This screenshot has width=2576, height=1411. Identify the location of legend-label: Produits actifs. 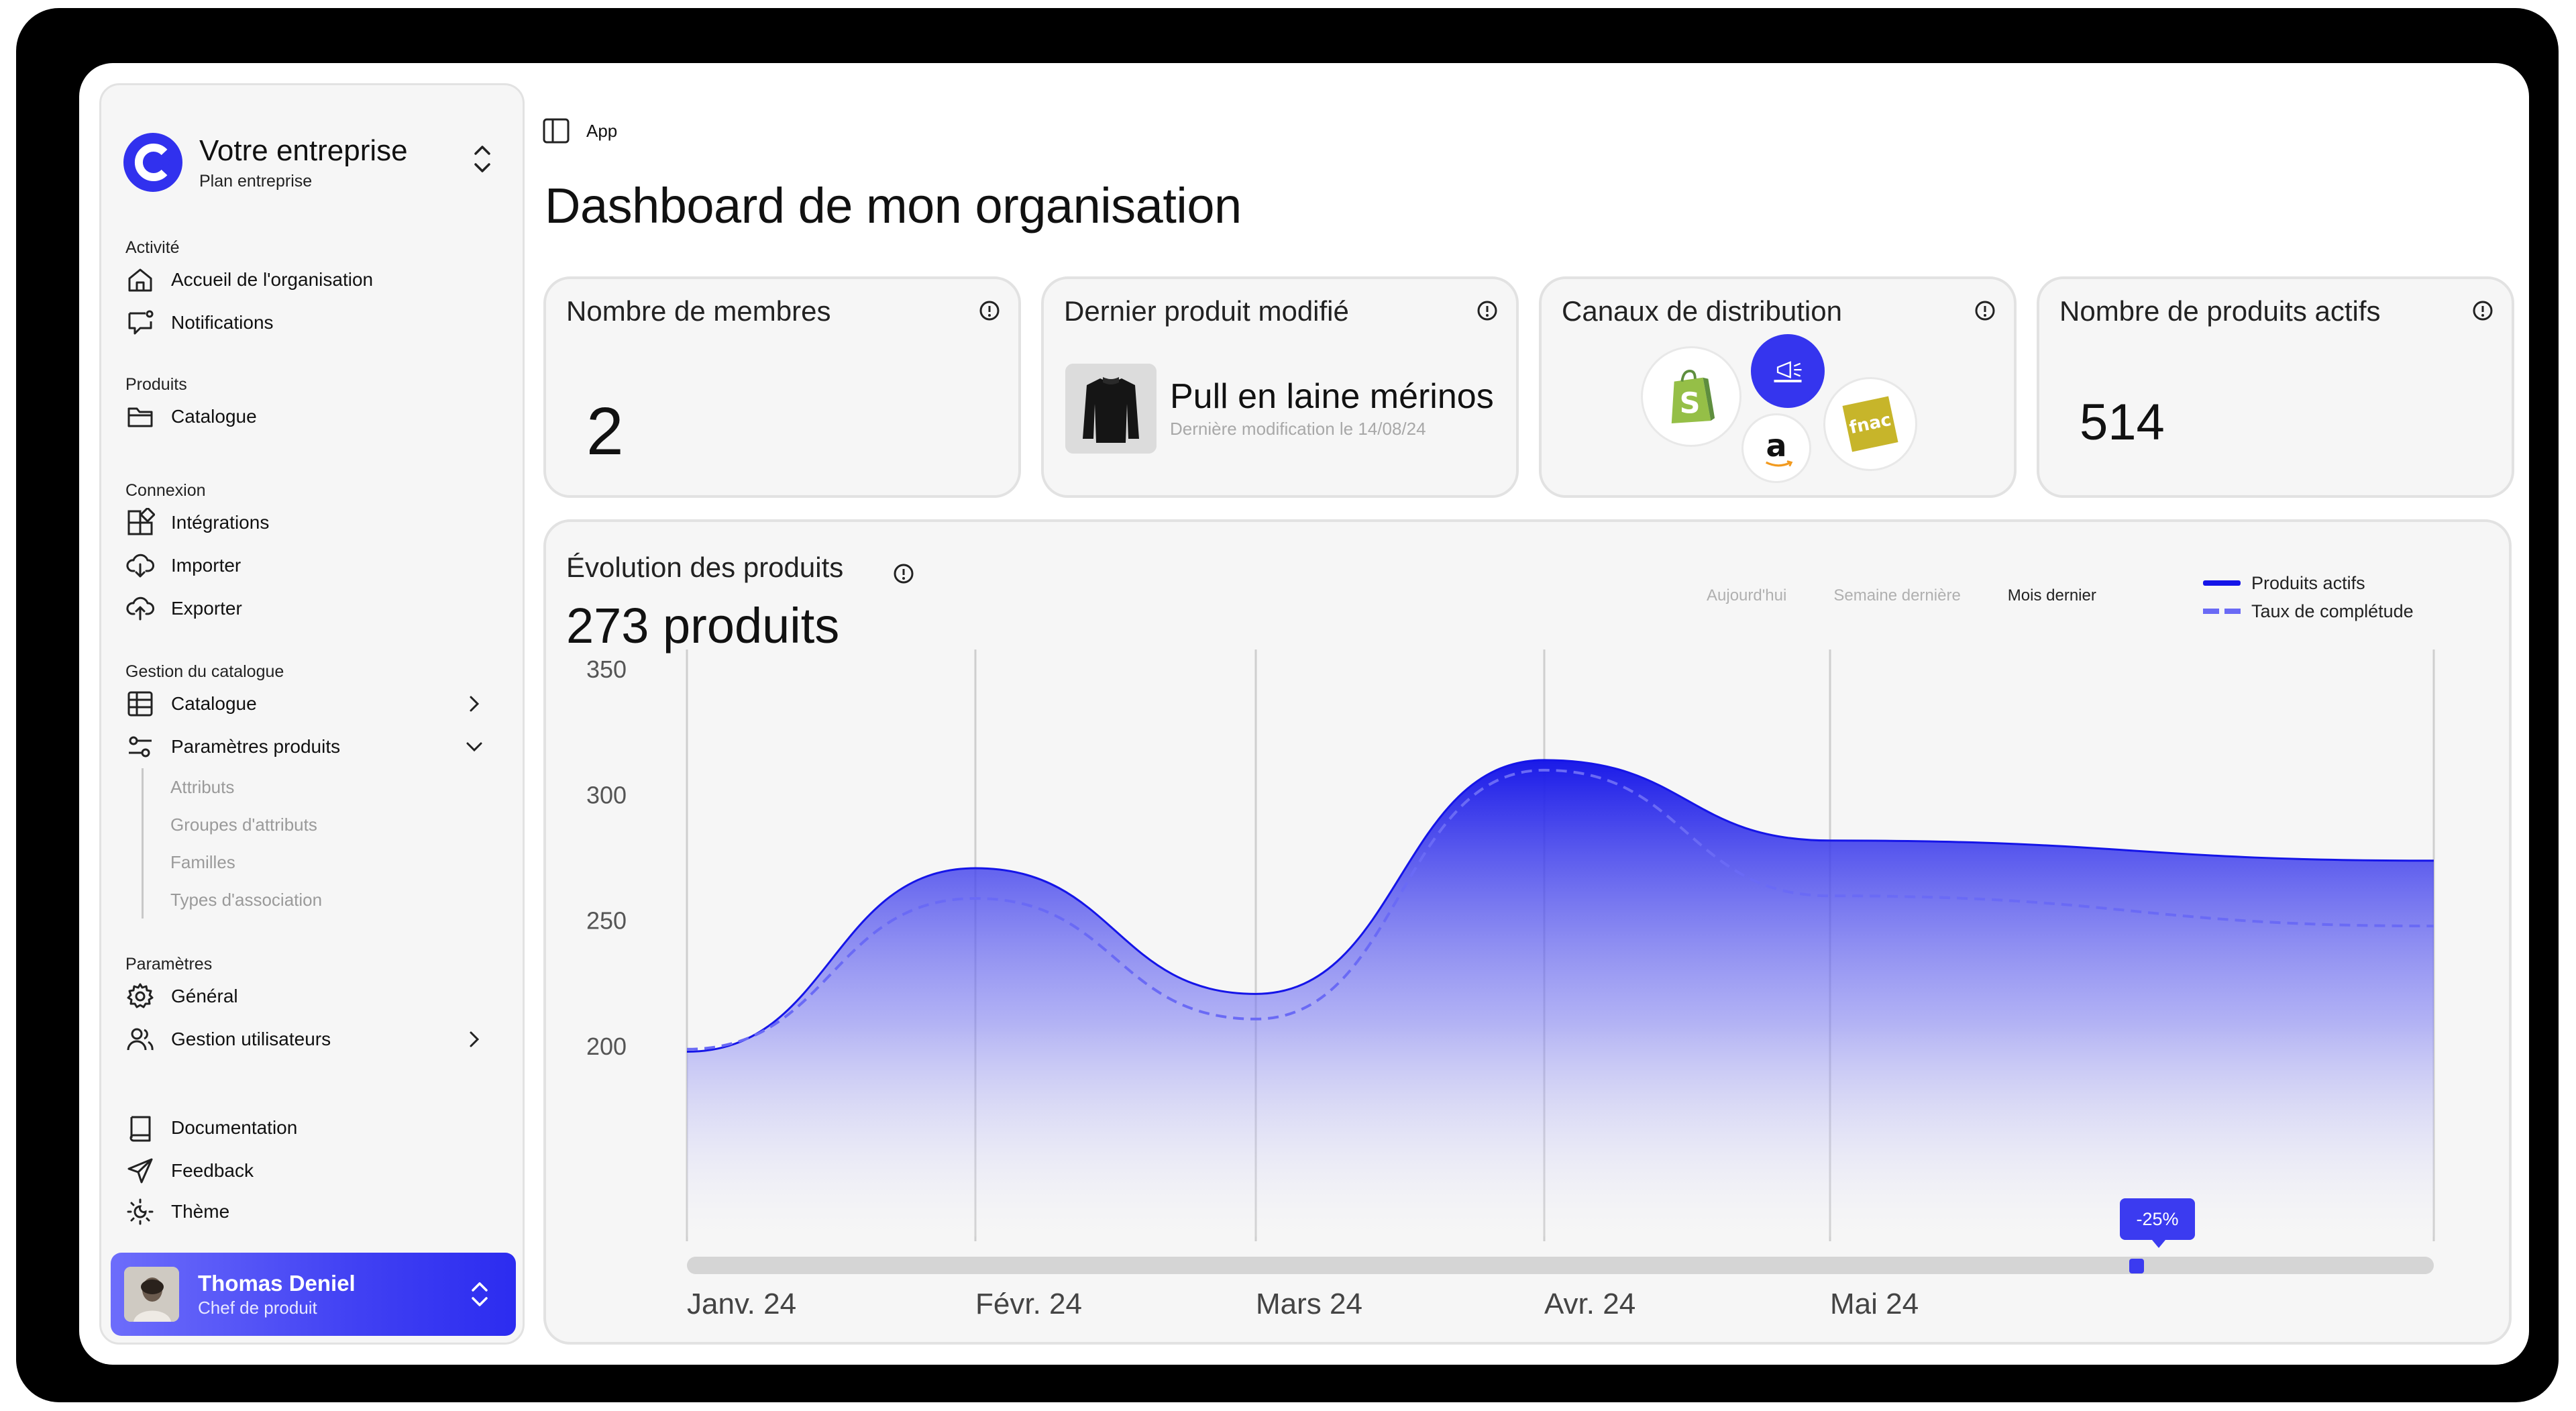
(2308, 582).